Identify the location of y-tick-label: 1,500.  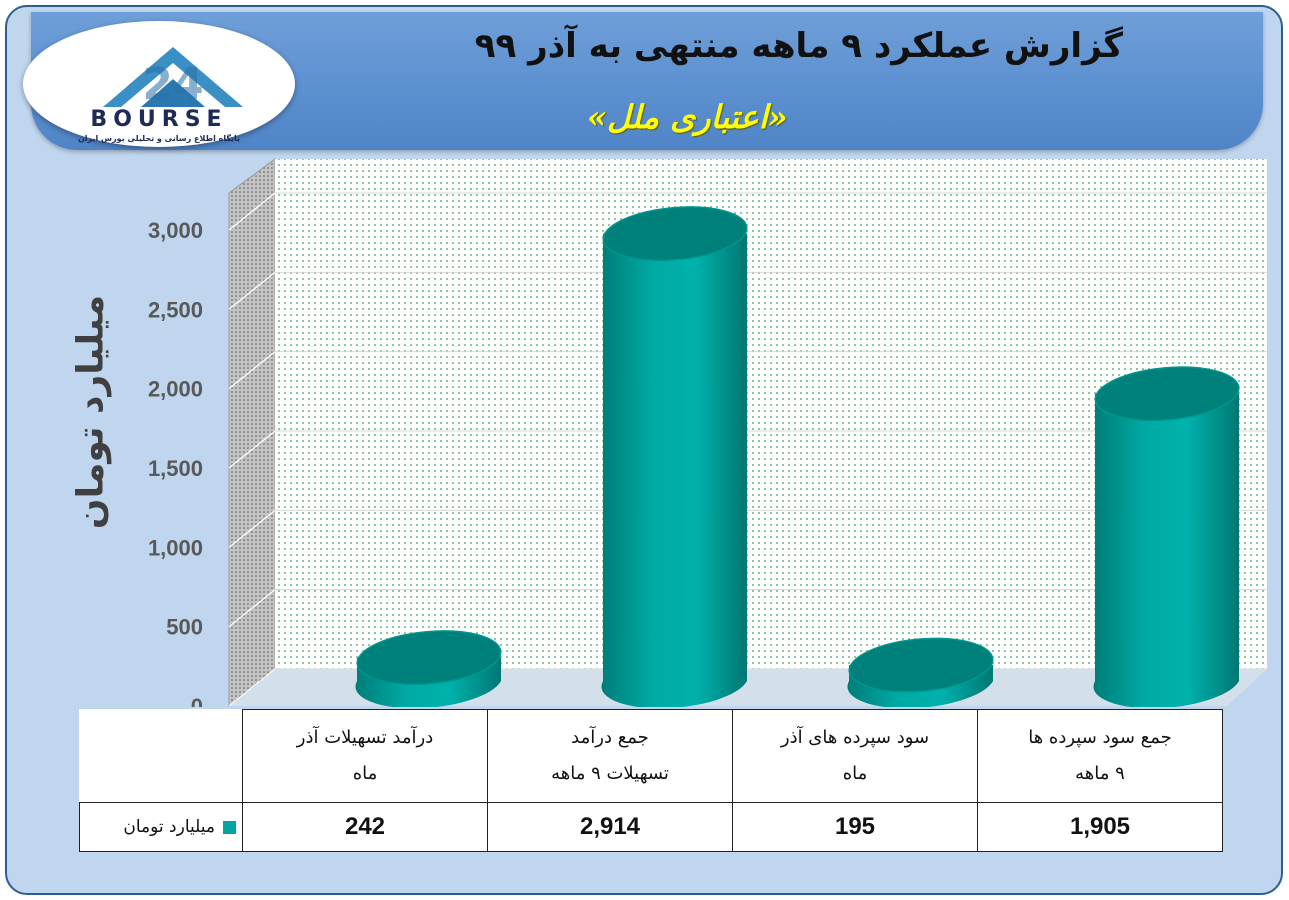
(175, 468).